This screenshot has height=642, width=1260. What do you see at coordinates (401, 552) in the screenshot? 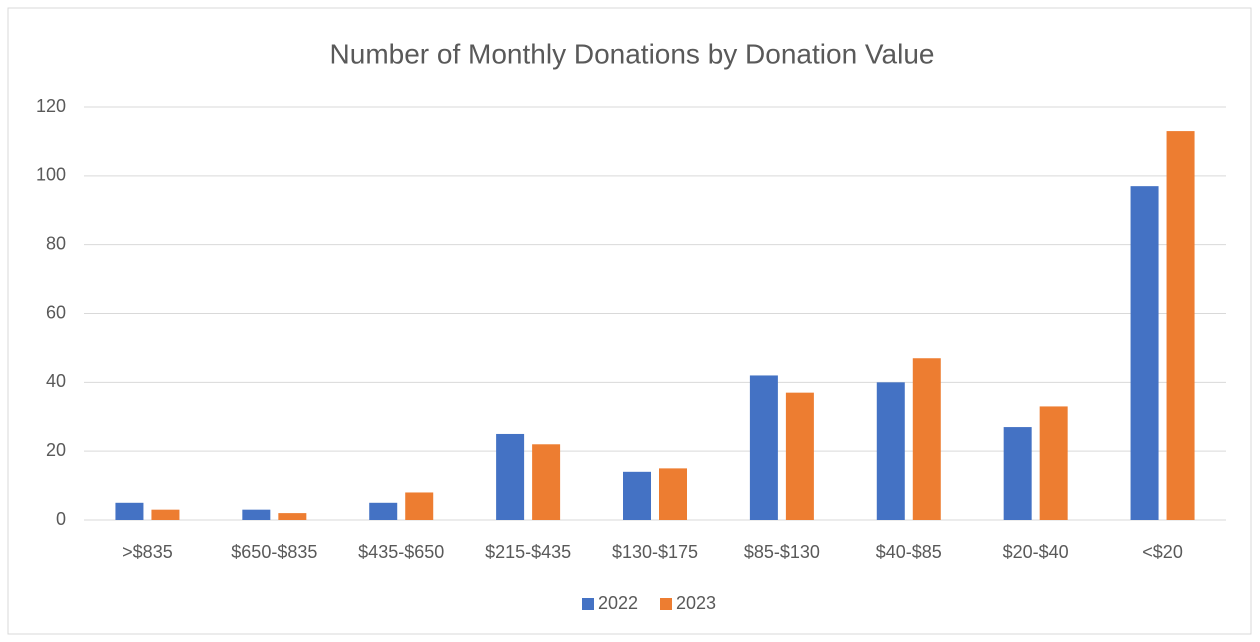
I see `x-tick-label: $435-$650` at bounding box center [401, 552].